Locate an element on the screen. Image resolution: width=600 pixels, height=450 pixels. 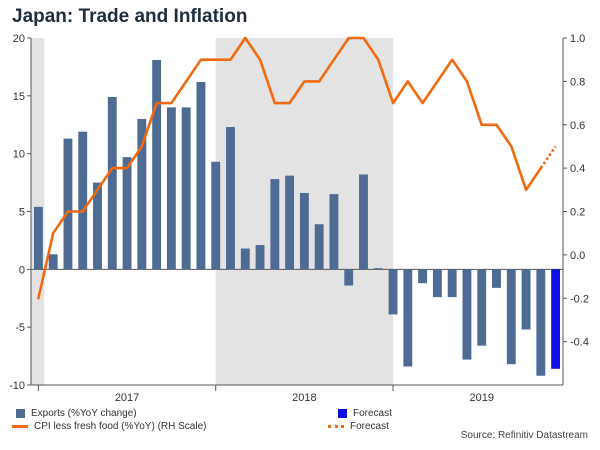
year-label: 2019 is located at coordinates (481, 398).